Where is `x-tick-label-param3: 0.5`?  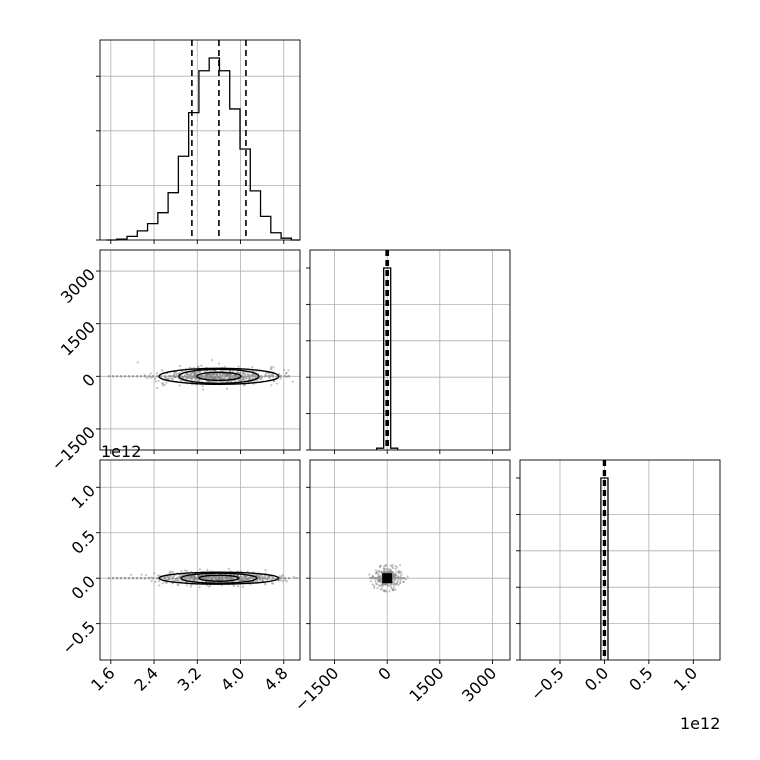
x-tick-label-param3: 0.5 is located at coordinates (640, 678).